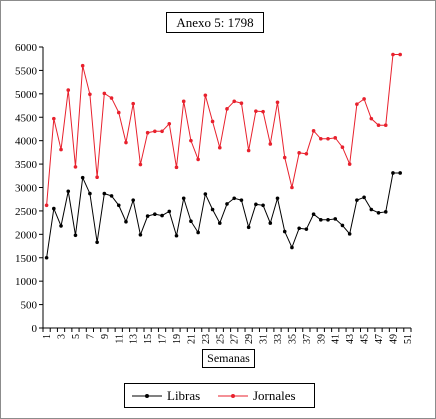 The image size is (436, 419). I want to click on y-tick-label: 3000, so click(26, 189).